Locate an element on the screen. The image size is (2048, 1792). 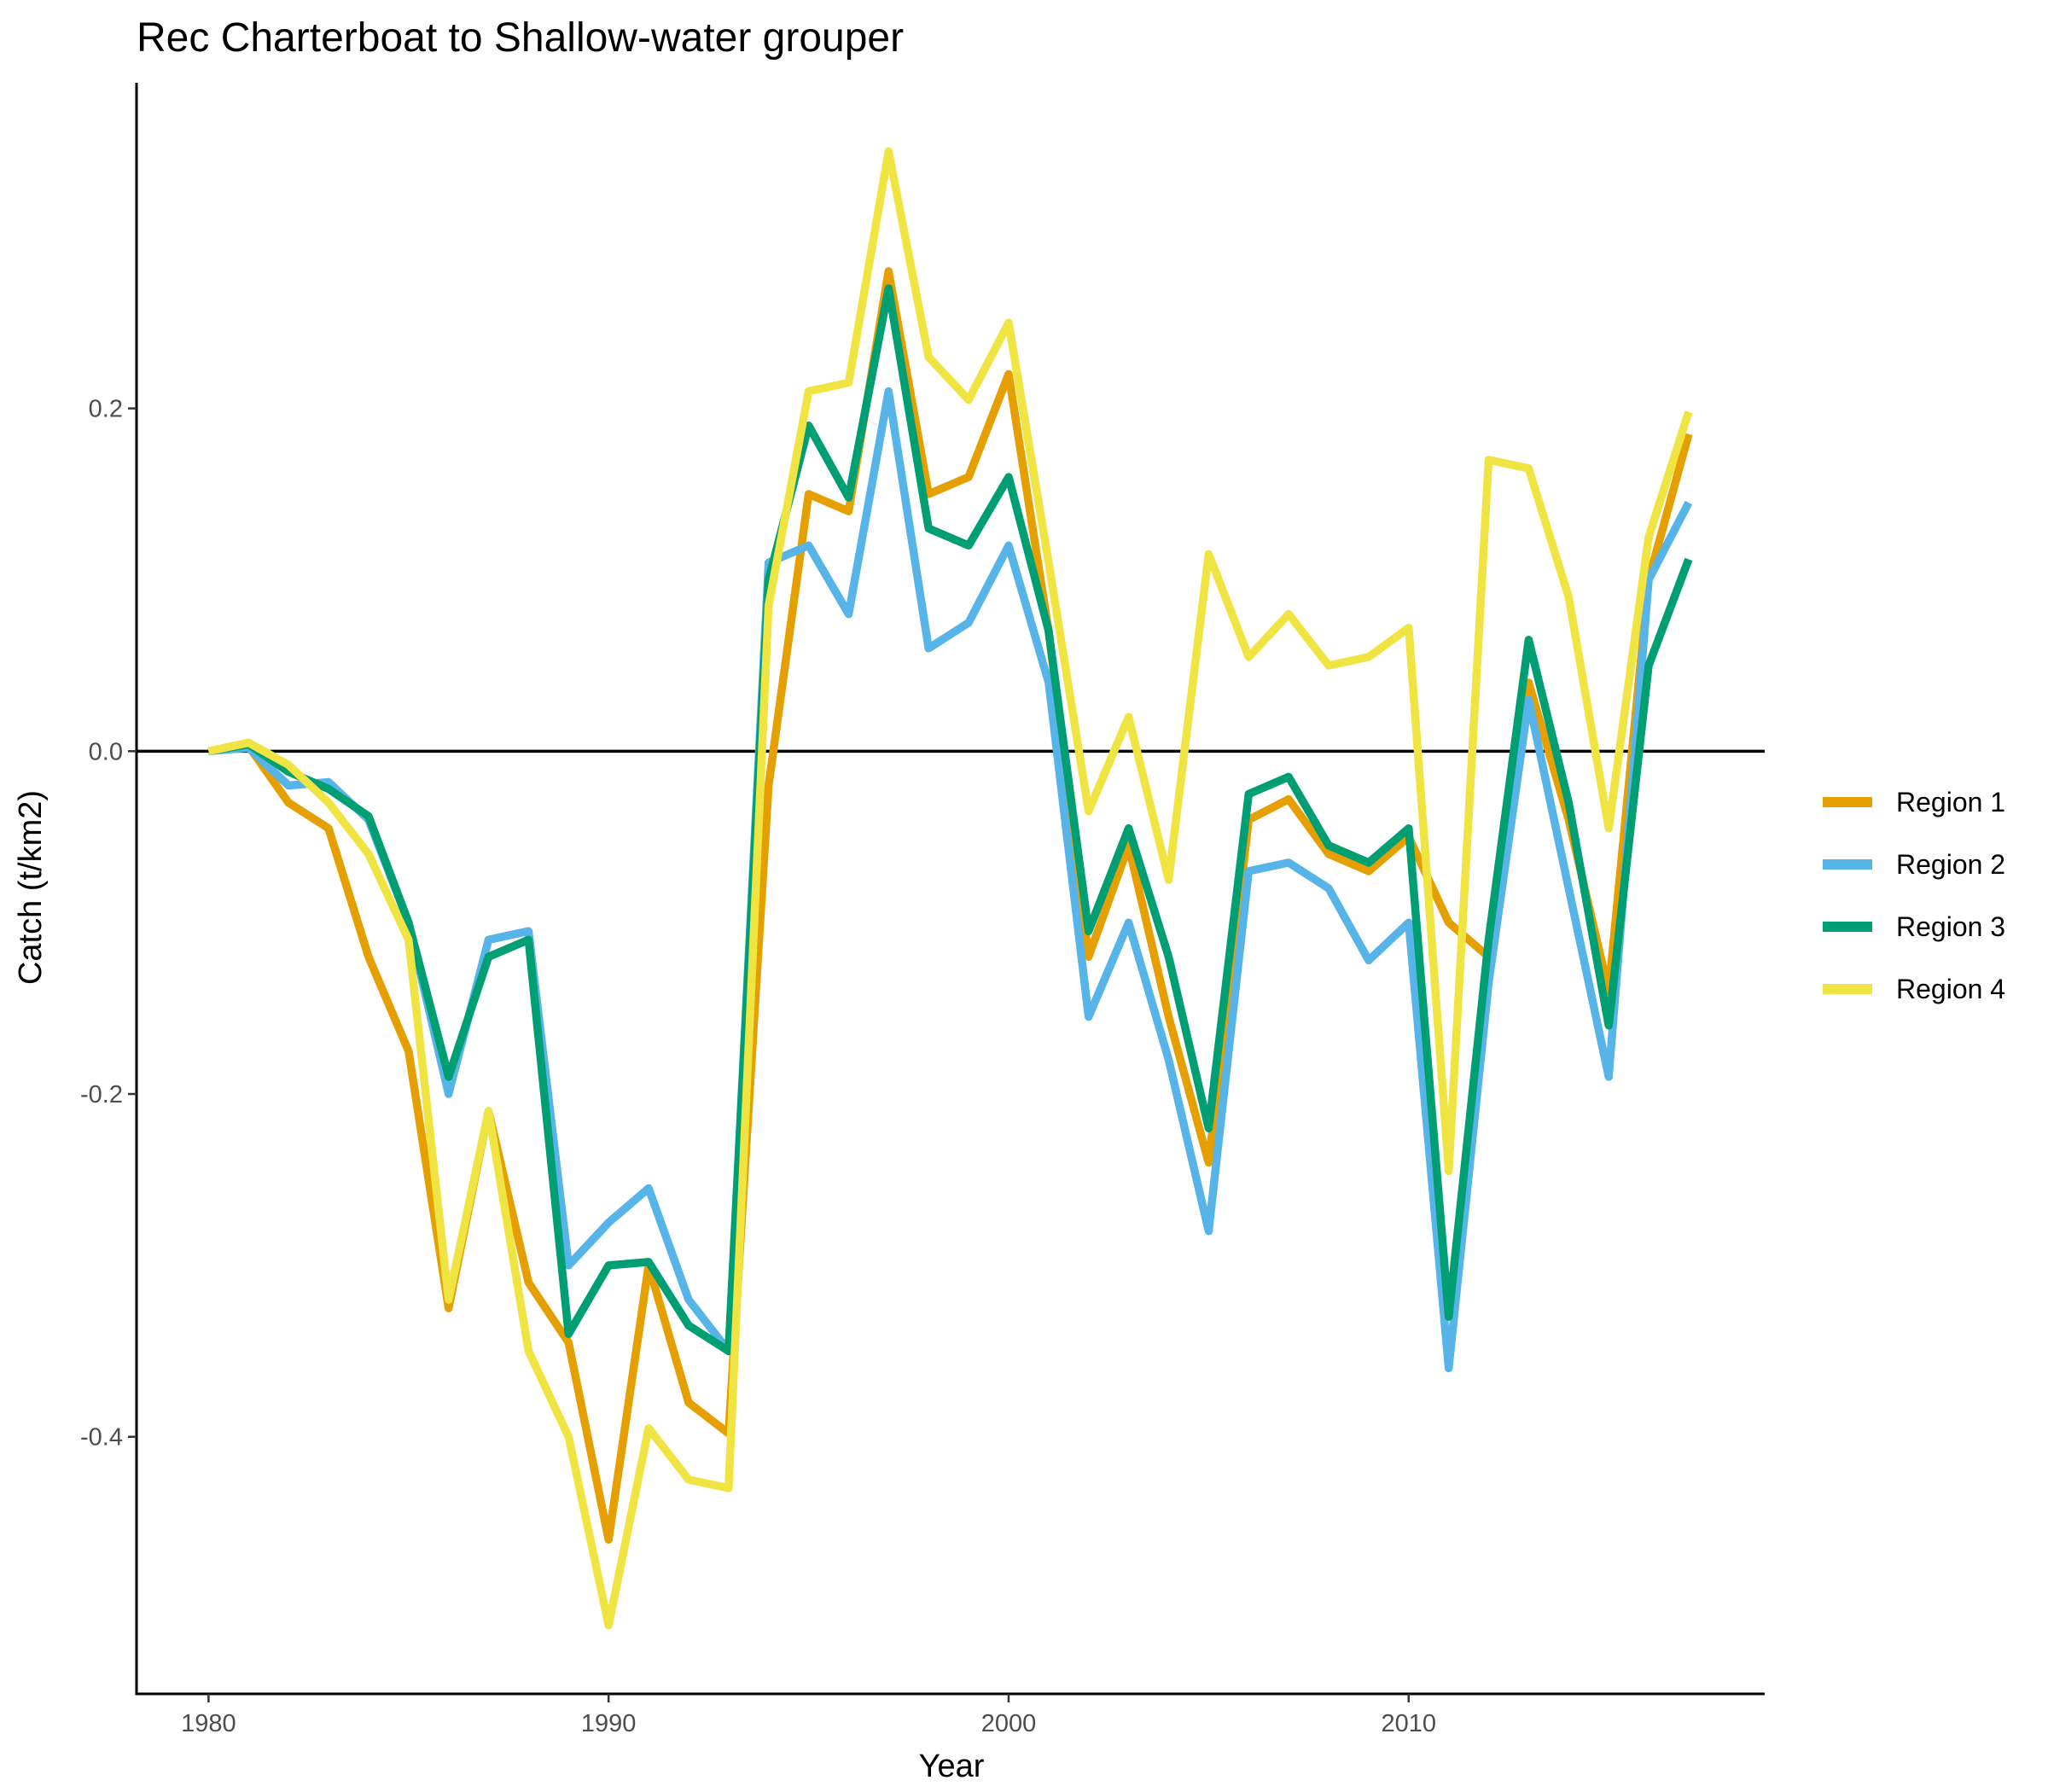
x-tick-label: 2000 is located at coordinates (1009, 1723).